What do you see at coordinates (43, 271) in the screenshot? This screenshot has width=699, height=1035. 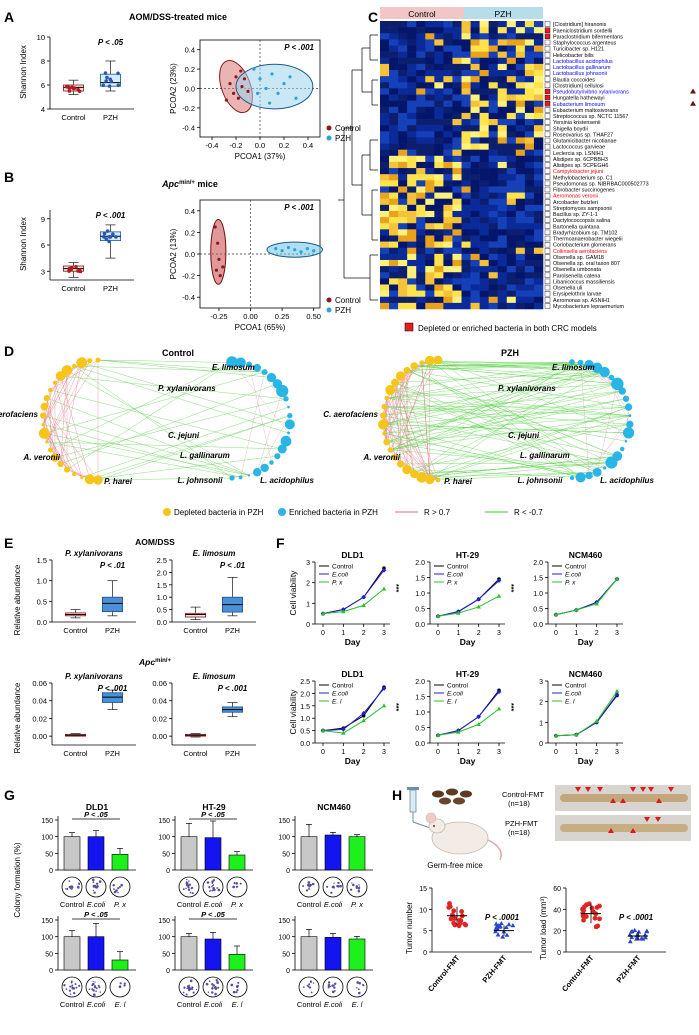 I see `y-tick-label: 3` at bounding box center [43, 271].